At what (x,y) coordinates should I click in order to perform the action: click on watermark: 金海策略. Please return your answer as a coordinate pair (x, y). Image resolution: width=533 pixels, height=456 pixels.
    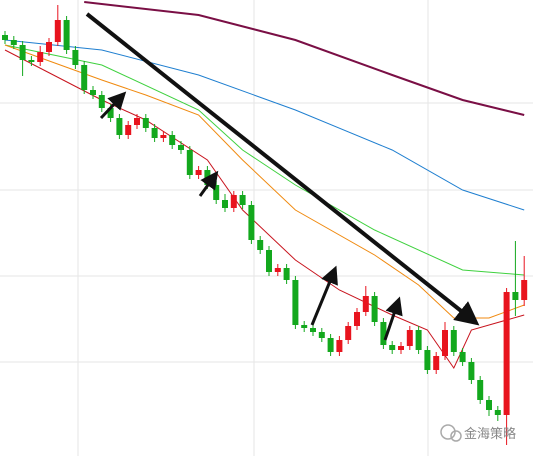
    Looking at the image, I should click on (478, 433).